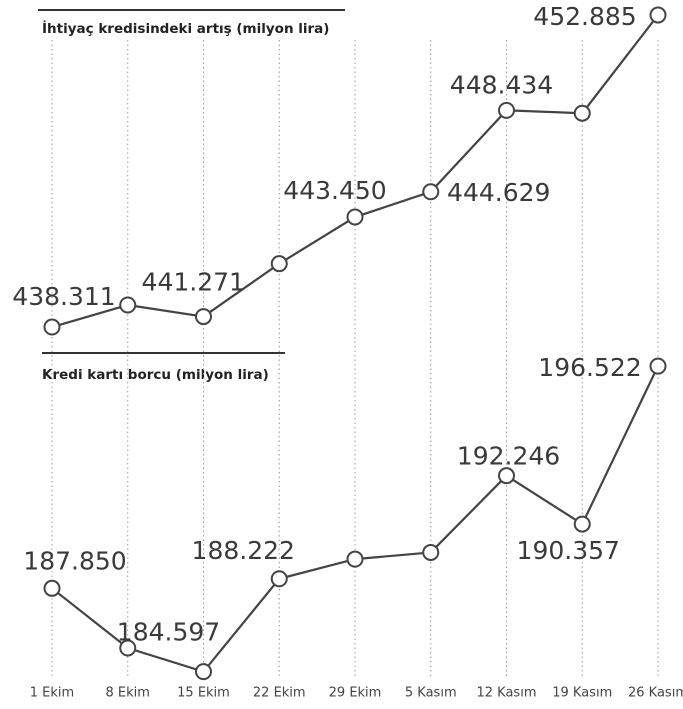 The height and width of the screenshot is (709, 683). Describe the element at coordinates (203, 693) in the screenshot. I see `x-tick-label: 15 Ekim` at that location.